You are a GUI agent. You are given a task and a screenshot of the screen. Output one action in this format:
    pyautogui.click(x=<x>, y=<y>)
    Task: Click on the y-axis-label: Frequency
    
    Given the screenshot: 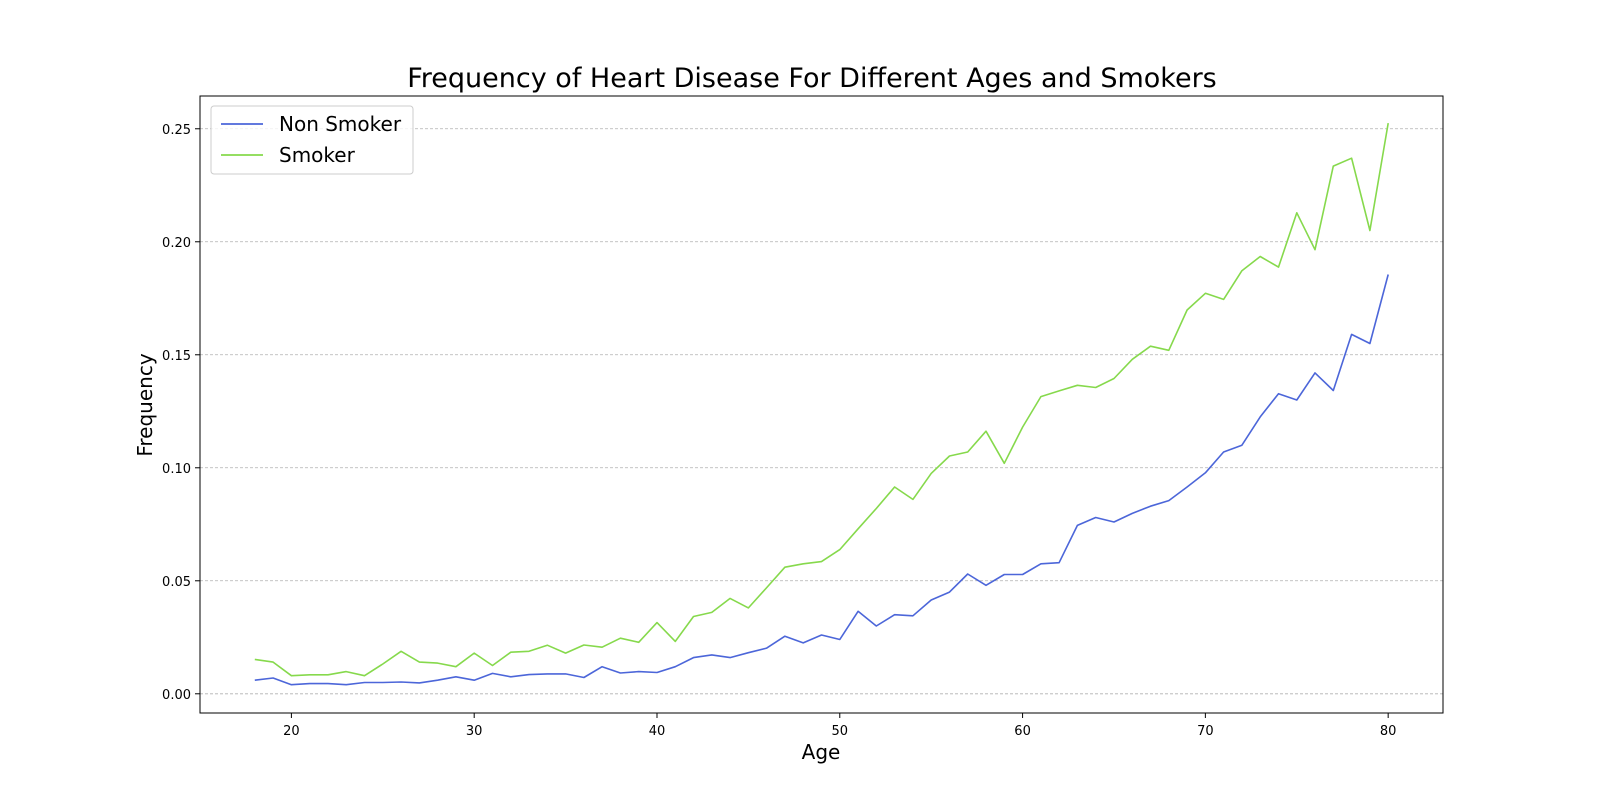 What is the action you would take?
    pyautogui.click(x=145, y=404)
    